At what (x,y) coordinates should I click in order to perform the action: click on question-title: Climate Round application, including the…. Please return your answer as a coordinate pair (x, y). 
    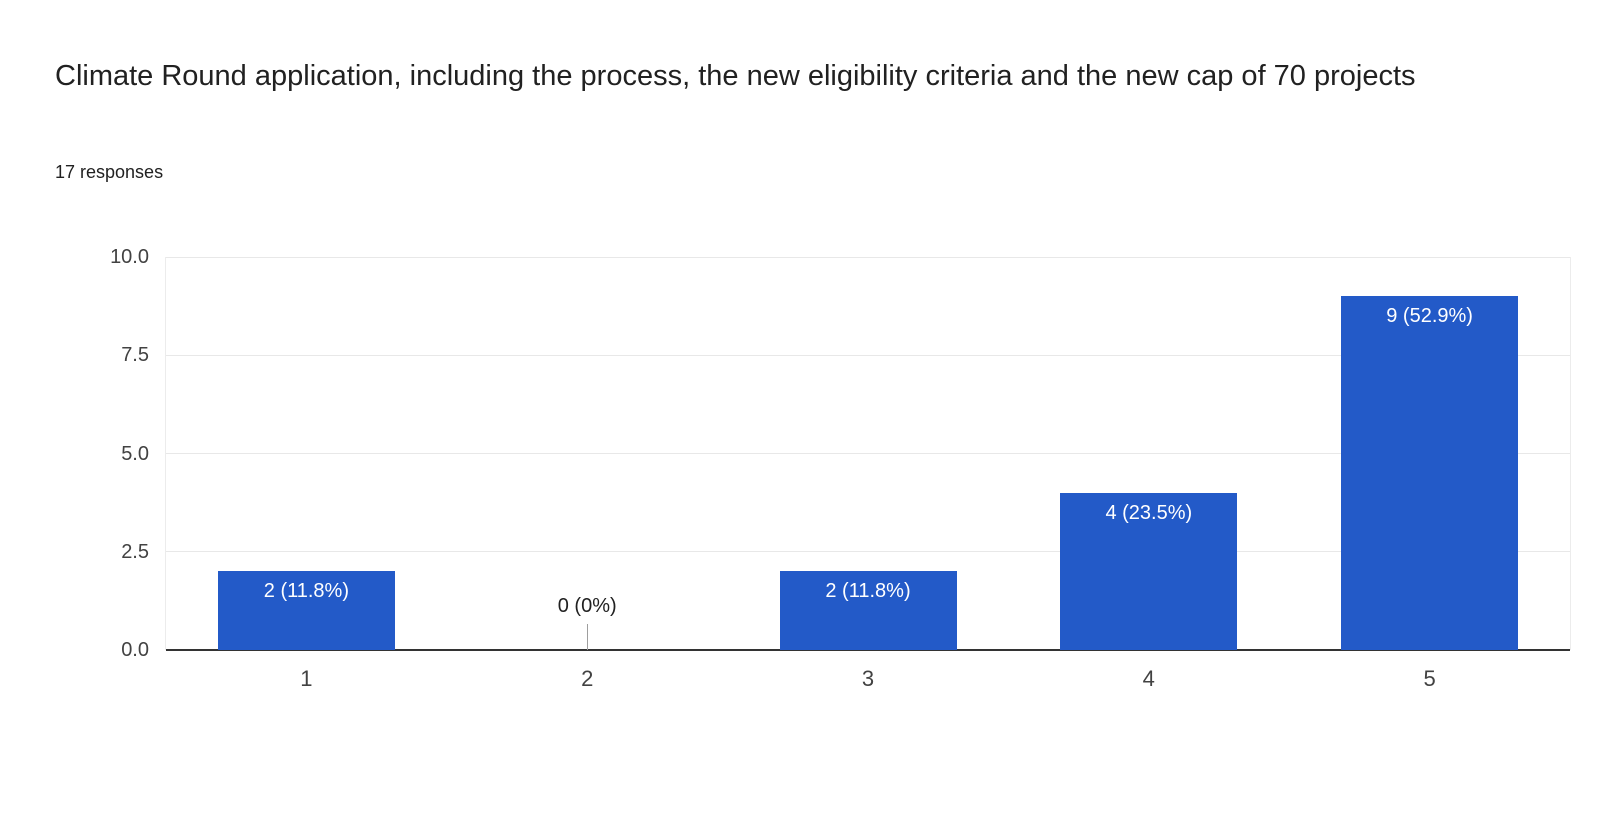
    Looking at the image, I should click on (735, 76).